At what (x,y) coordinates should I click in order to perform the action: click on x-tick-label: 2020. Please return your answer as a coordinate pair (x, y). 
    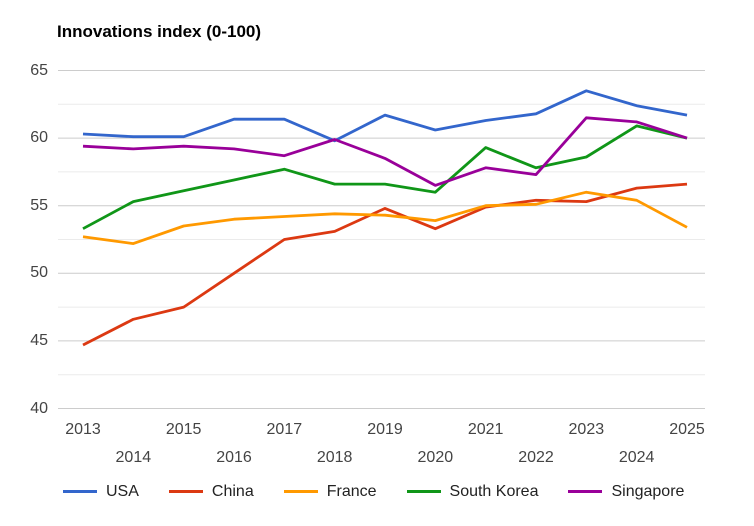
    Looking at the image, I should click on (435, 457).